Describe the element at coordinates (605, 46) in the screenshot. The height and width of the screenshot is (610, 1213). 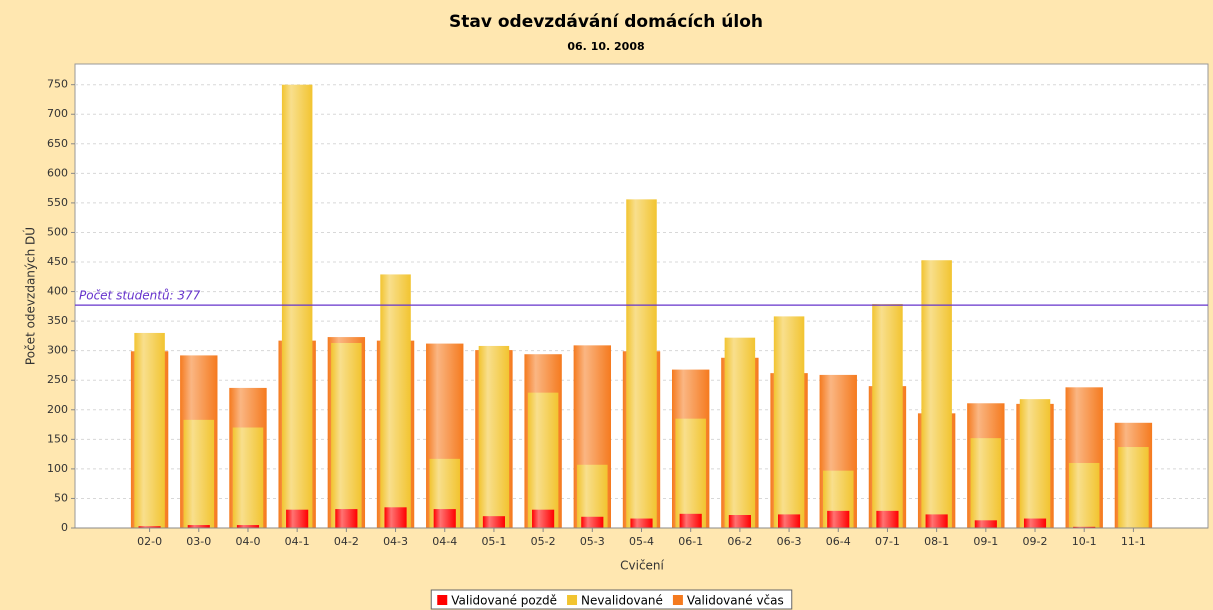
I see `chart-subtitle: 06. 10. 2008` at that location.